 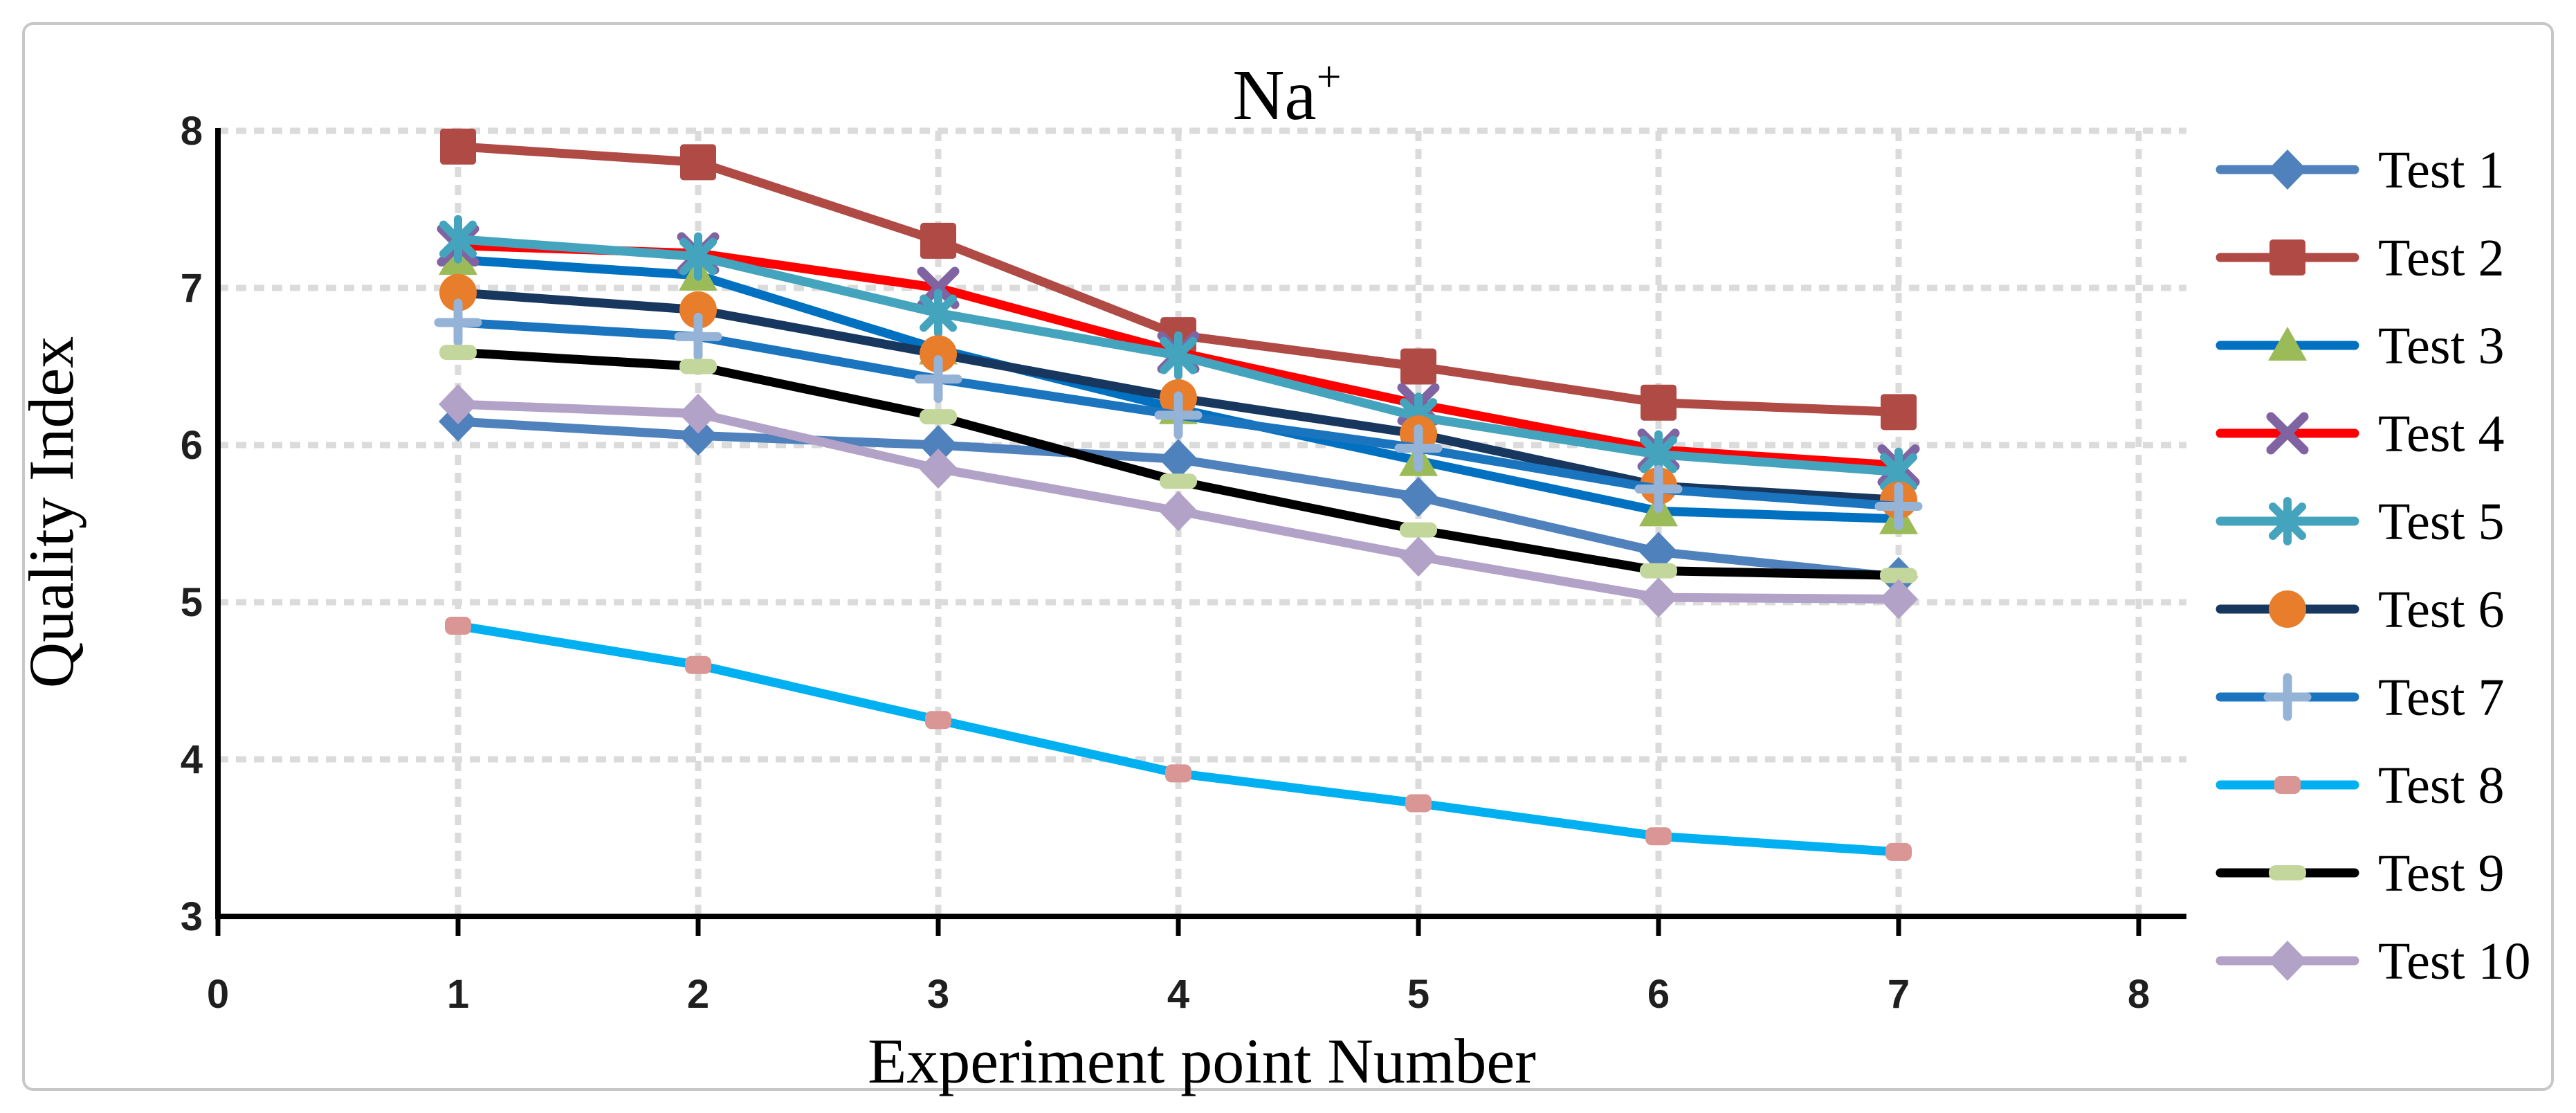 What do you see at coordinates (51, 512) in the screenshot?
I see `y-axis-title: Quality Index` at bounding box center [51, 512].